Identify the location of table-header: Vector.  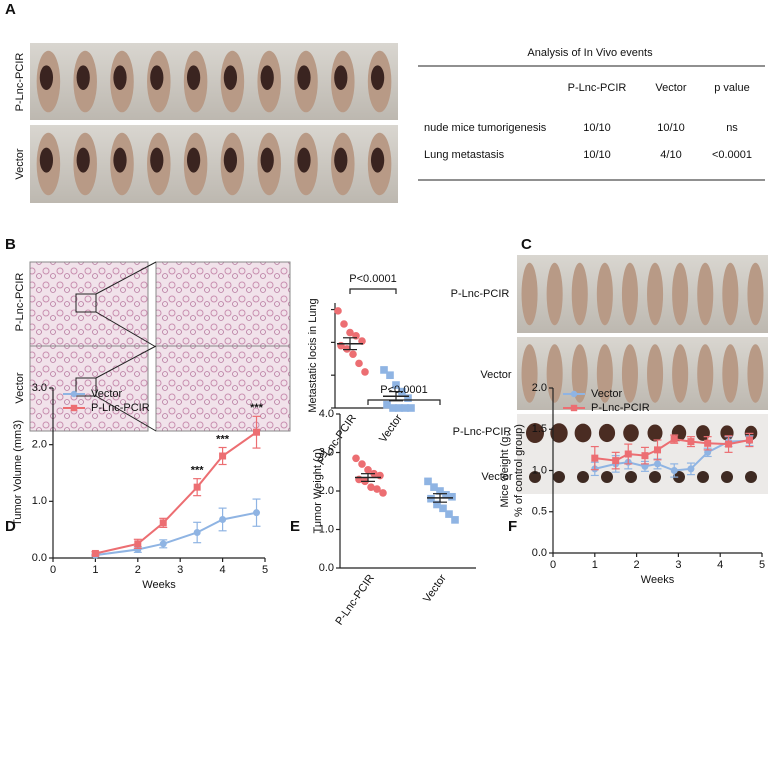
(671, 88).